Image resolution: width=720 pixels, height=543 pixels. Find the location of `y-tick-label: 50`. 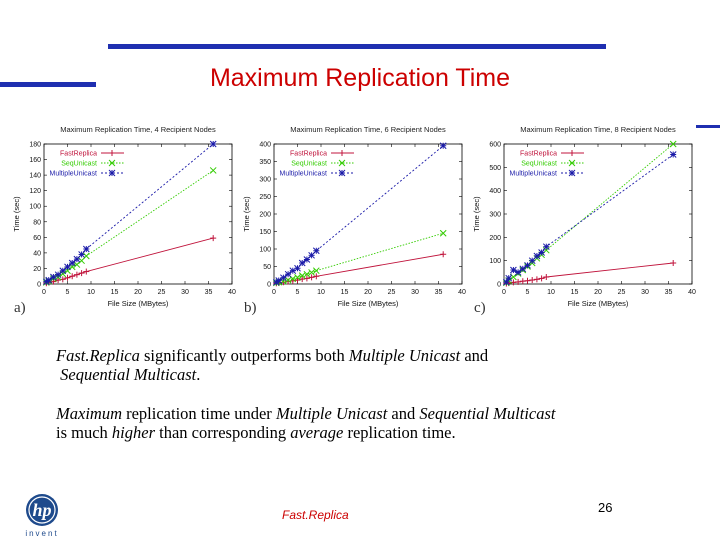

y-tick-label: 50 is located at coordinates (267, 267).